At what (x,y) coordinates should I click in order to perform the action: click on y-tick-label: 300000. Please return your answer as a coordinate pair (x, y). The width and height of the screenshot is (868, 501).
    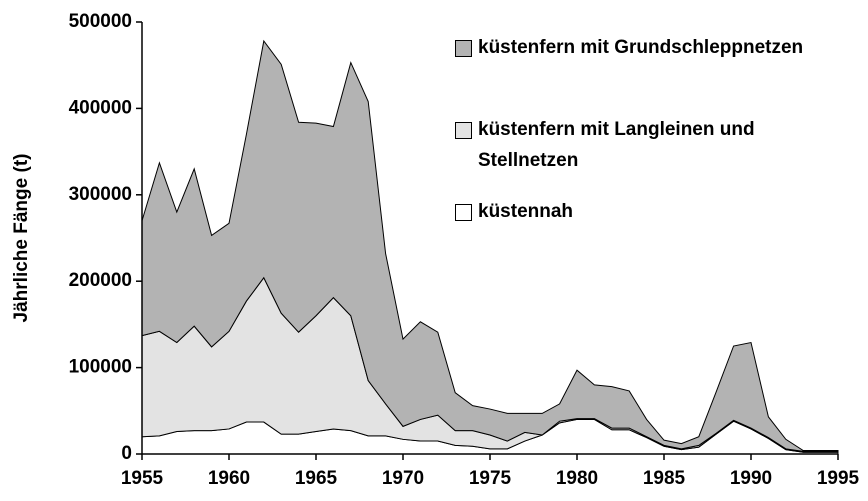
    Looking at the image, I should click on (100, 194).